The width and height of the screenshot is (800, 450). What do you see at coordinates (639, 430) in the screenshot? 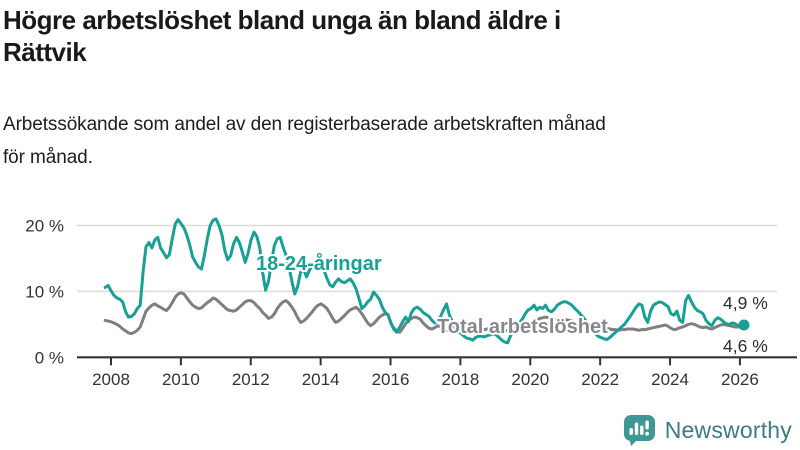
I see `bar-chart-speech-bubble-icon` at bounding box center [639, 430].